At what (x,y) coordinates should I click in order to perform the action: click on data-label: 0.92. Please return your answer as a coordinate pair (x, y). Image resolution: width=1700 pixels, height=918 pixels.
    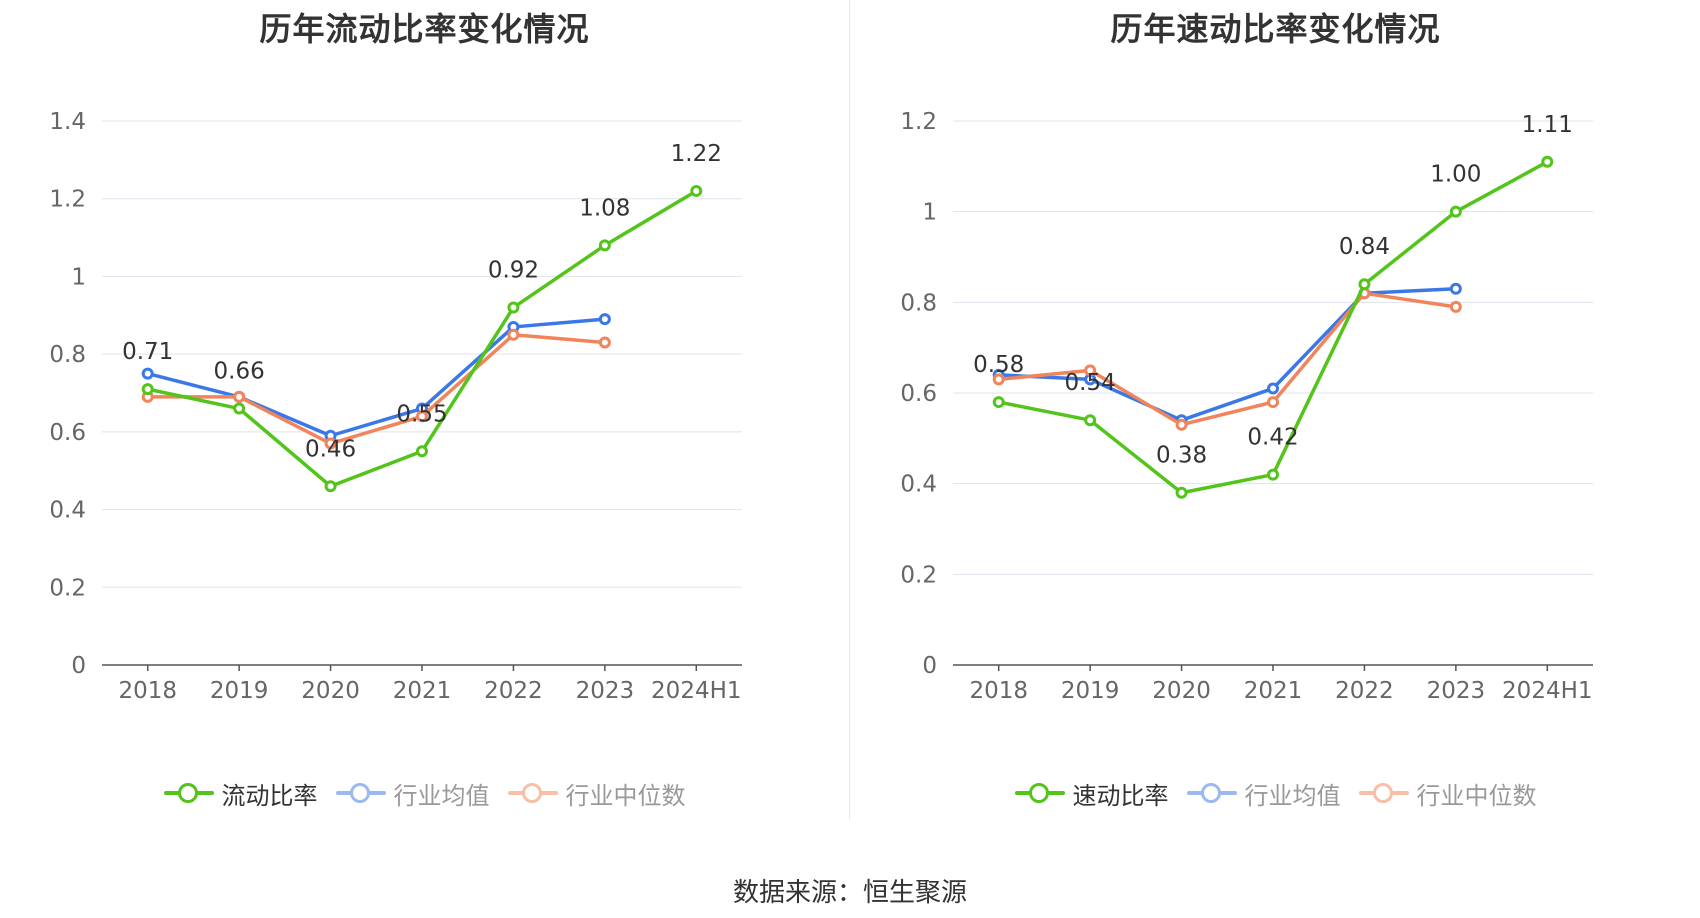
    Looking at the image, I should click on (513, 271).